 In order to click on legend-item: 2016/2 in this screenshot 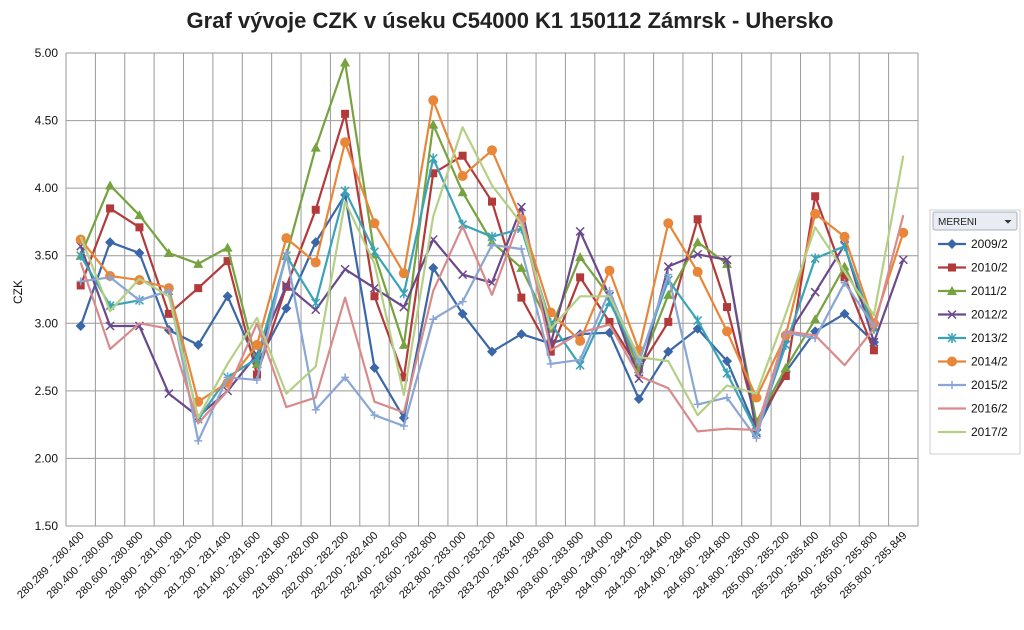, I will do `click(973, 409)`.